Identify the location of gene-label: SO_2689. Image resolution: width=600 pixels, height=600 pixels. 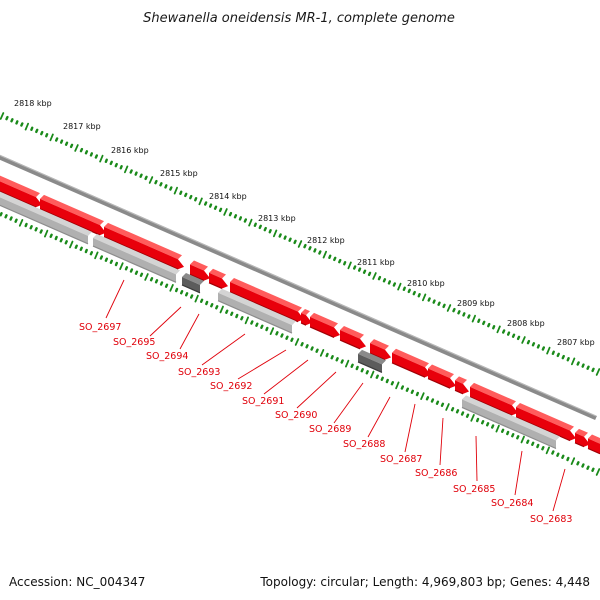
(330, 429).